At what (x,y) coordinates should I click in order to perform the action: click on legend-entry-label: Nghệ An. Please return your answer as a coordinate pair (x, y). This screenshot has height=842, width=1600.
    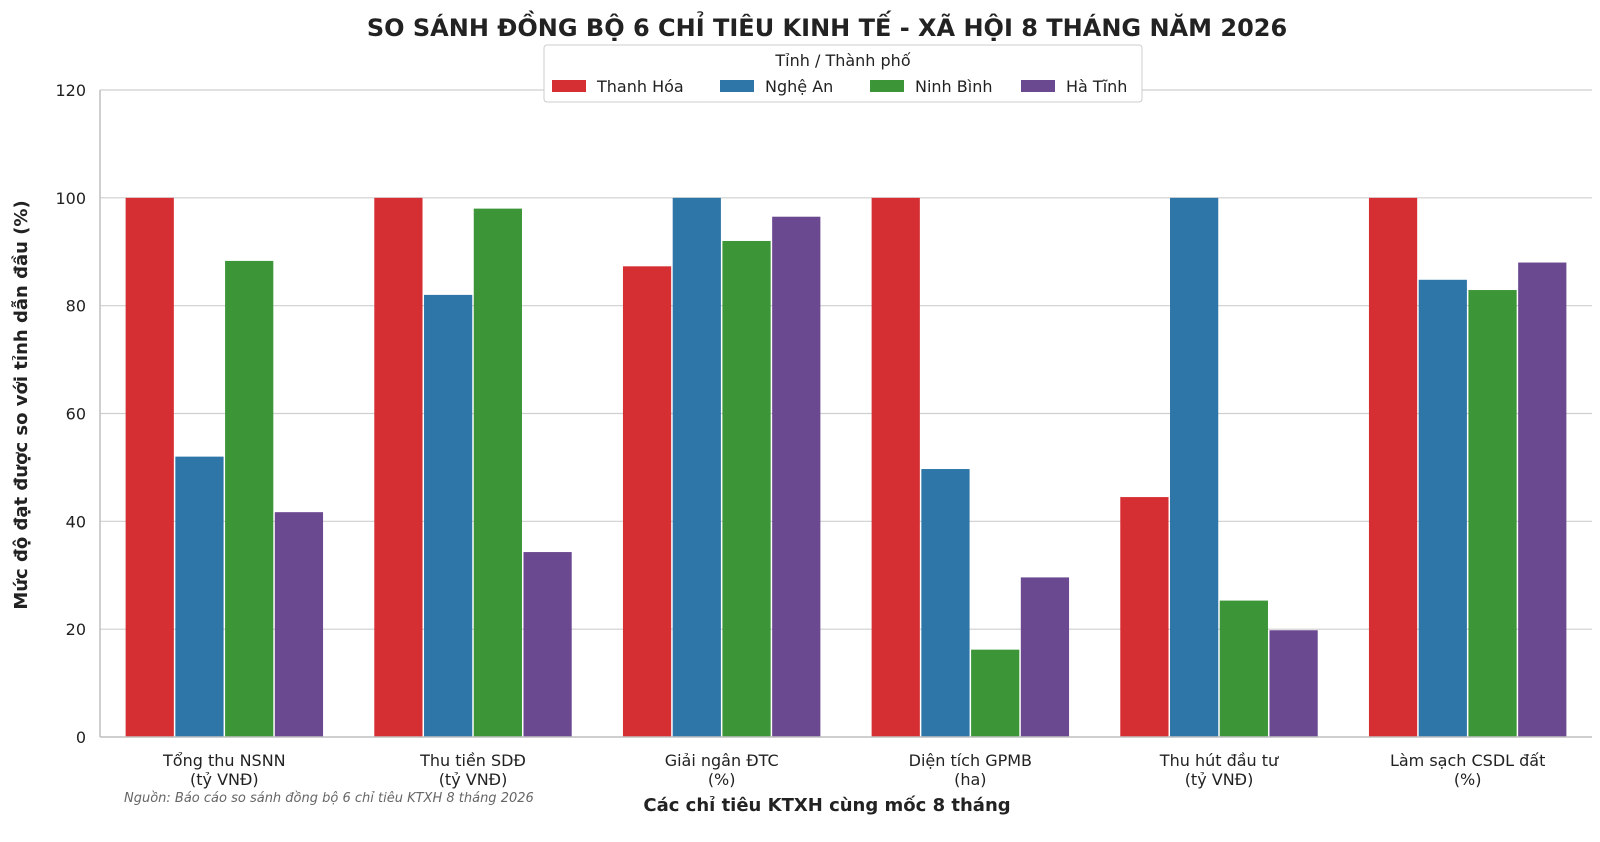
    Looking at the image, I should click on (799, 86).